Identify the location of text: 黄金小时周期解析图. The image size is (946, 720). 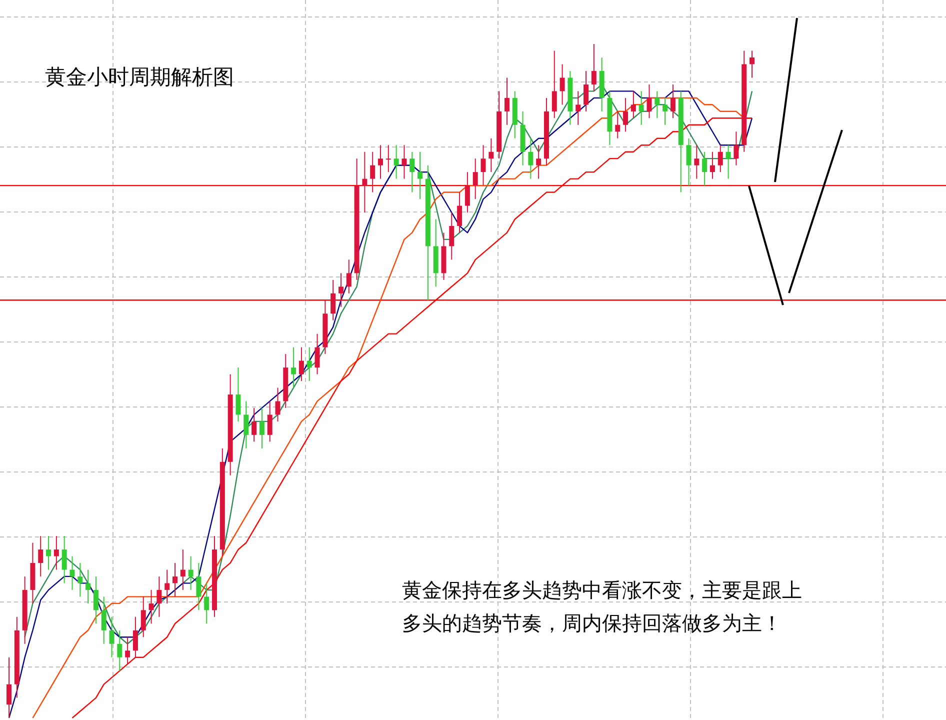
(139, 77).